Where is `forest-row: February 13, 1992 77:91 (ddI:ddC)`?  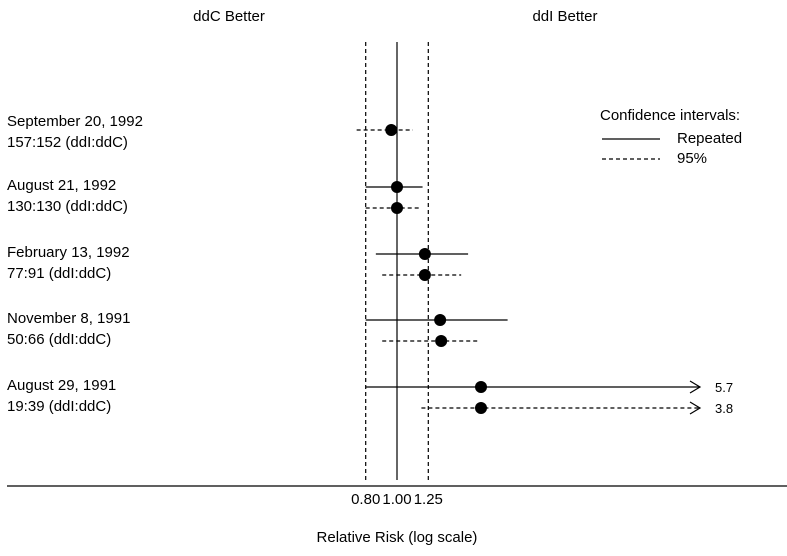
forest-row: February 13, 1992 77:91 (ddI:ddC) is located at coordinates (238, 263).